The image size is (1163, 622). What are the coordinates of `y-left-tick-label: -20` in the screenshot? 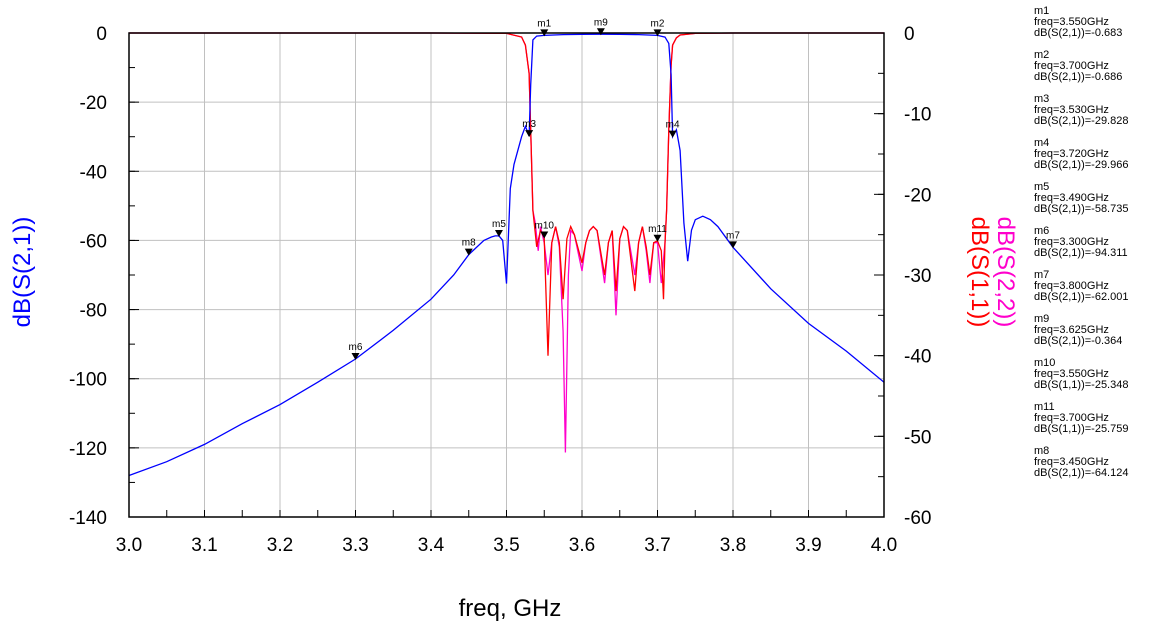 It's located at (93, 103).